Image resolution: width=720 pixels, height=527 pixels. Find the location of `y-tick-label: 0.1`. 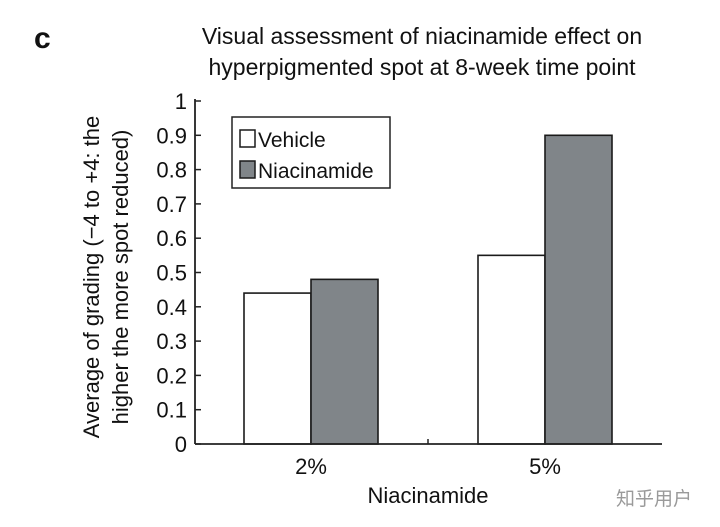

y-tick-label: 0.1 is located at coordinates (171, 410).